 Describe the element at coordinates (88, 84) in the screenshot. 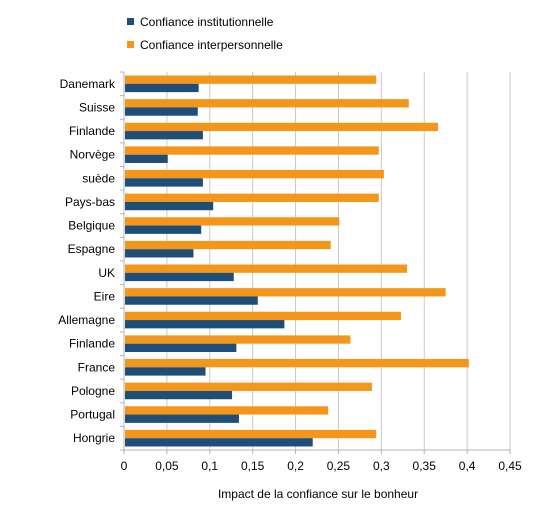

I see `y-category-label: Danemark` at that location.